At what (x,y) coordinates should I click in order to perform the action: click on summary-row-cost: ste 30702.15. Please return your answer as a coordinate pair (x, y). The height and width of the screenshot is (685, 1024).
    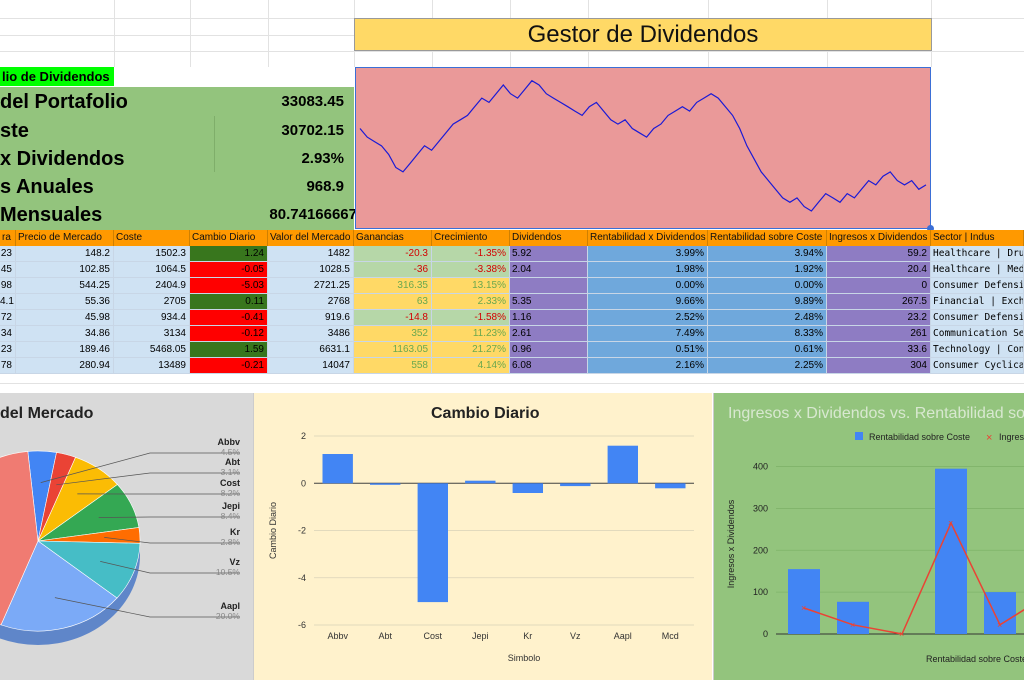
    Looking at the image, I should click on (177, 131).